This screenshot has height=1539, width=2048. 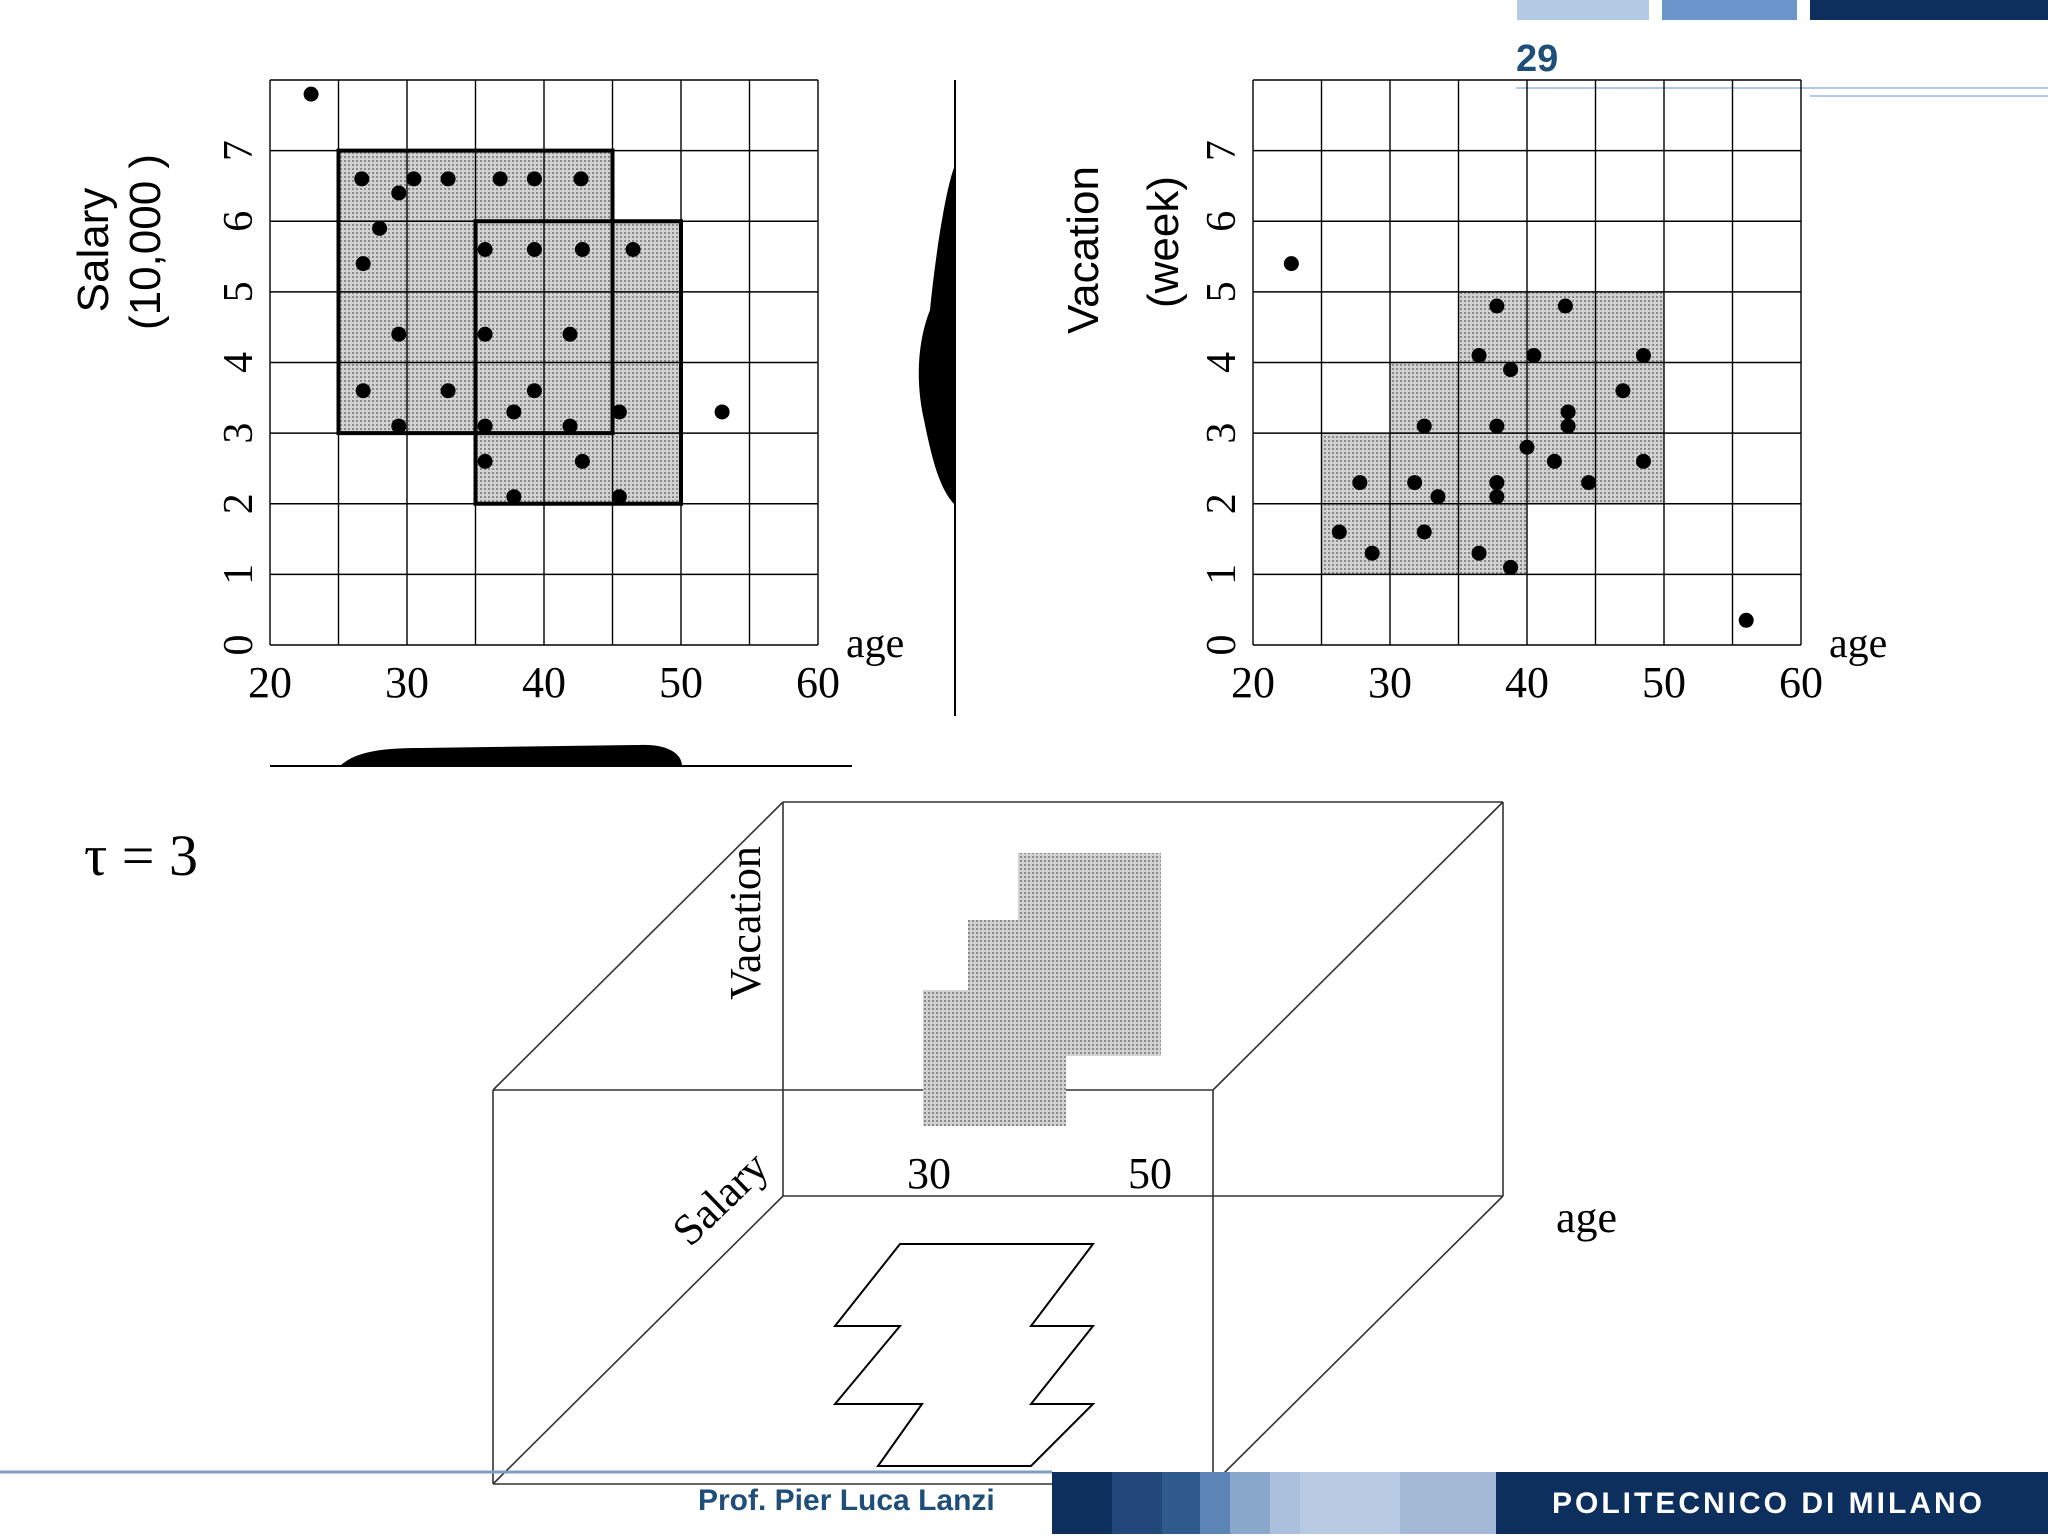 I want to click on cube-tick-50: 50, so click(x=1150, y=1173).